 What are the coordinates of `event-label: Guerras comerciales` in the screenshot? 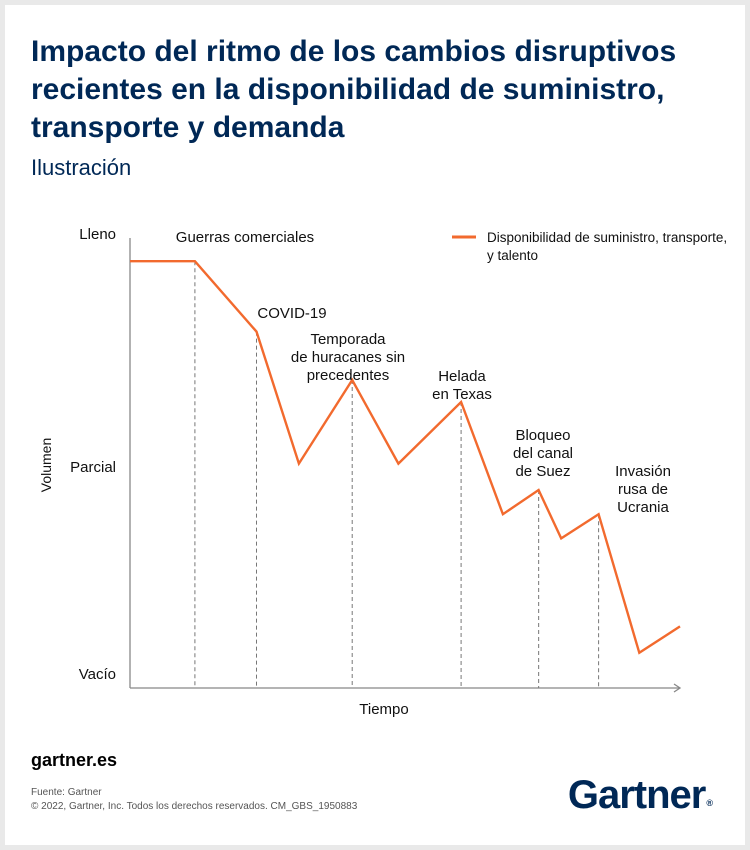 It's located at (245, 237).